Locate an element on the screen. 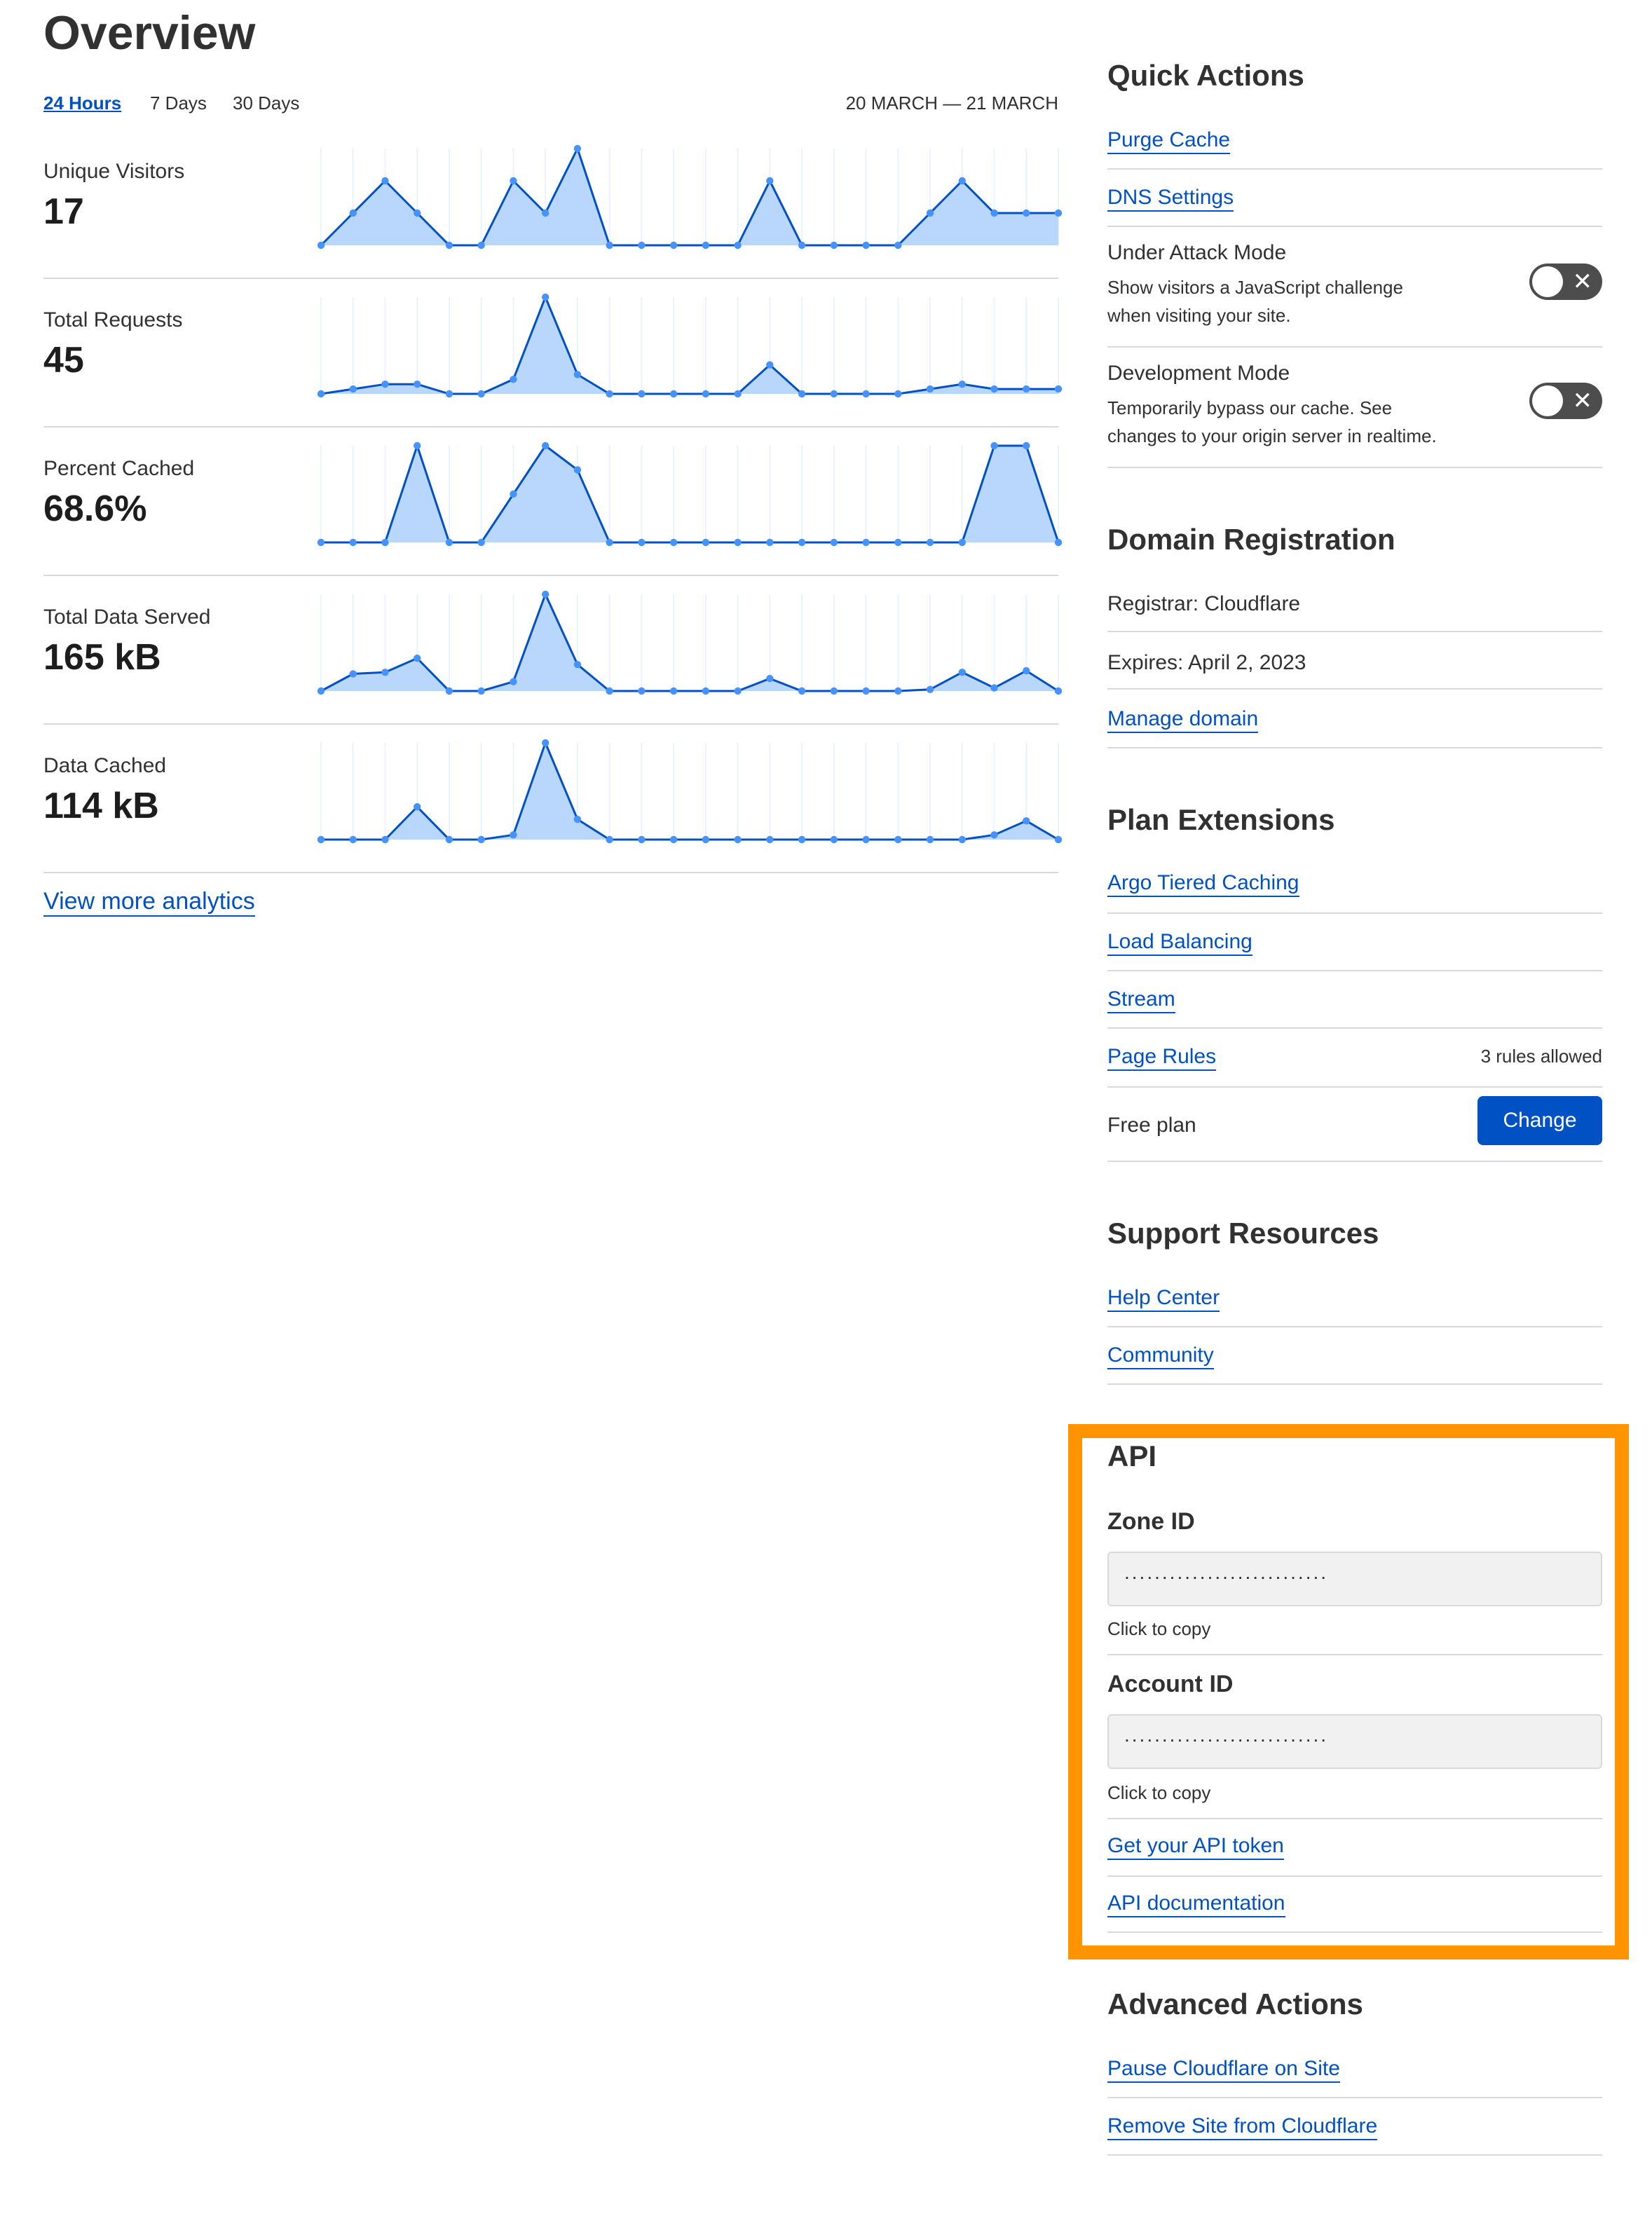 The width and height of the screenshot is (1652, 2223). zone-click-to-copy: Click to copy is located at coordinates (1159, 1628).